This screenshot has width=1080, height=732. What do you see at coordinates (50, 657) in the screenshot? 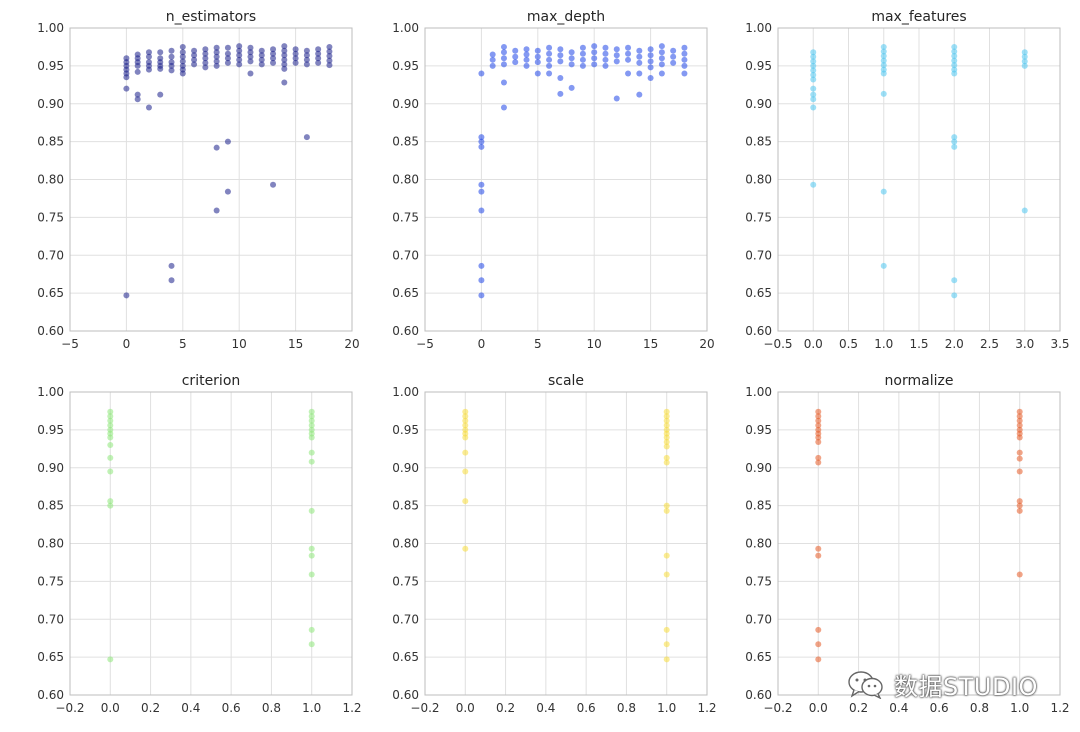
I see `y-tick-label: 0.65` at bounding box center [50, 657].